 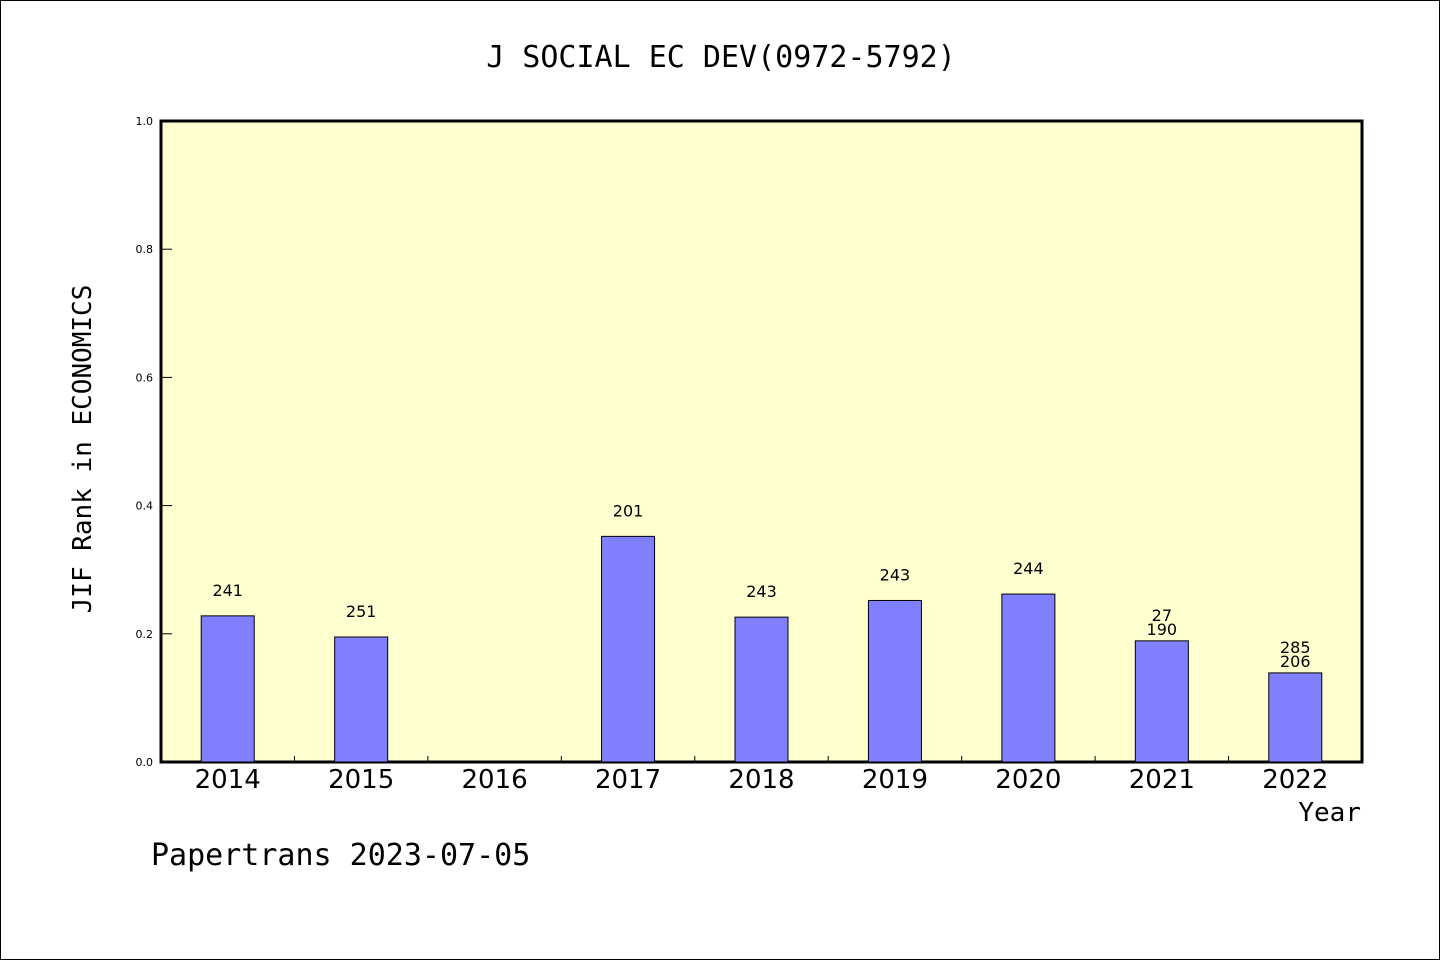 I want to click on x-tick-label: 2019, so click(x=895, y=780).